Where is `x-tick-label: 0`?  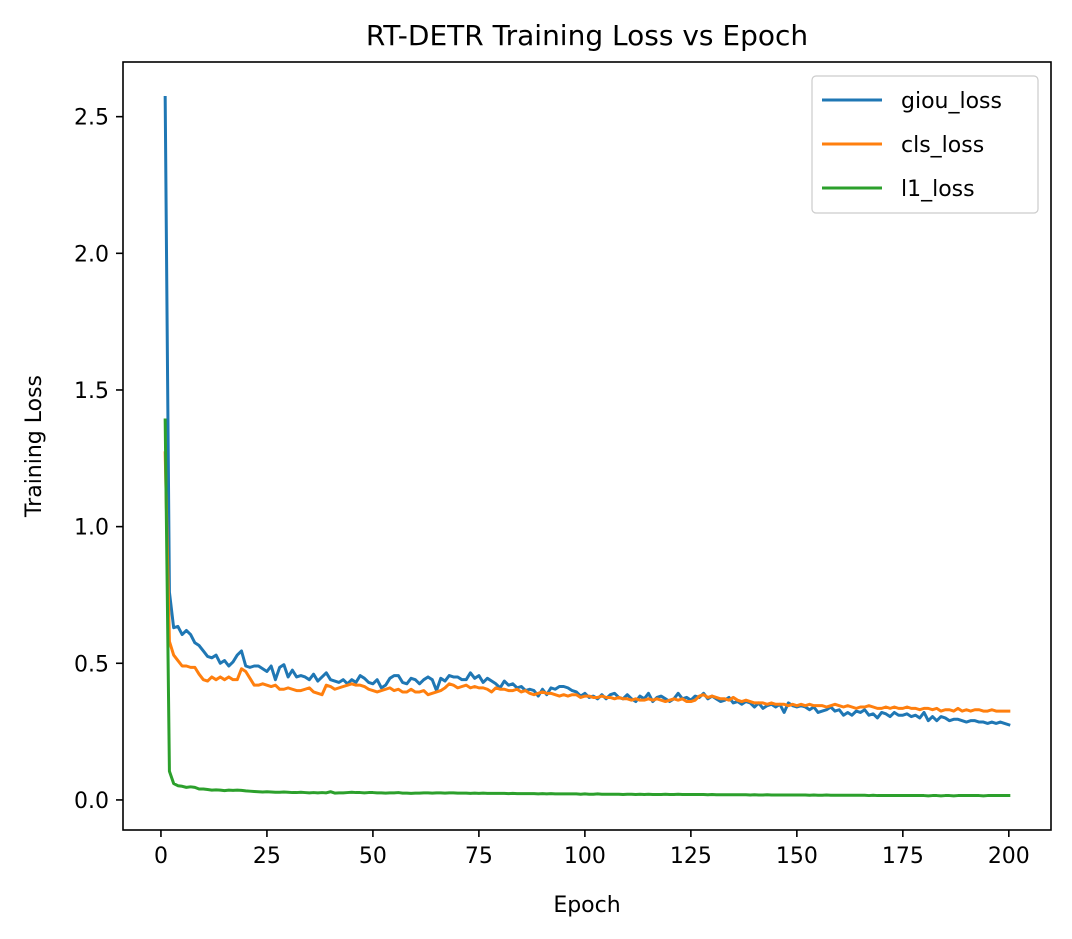 x-tick-label: 0 is located at coordinates (161, 856).